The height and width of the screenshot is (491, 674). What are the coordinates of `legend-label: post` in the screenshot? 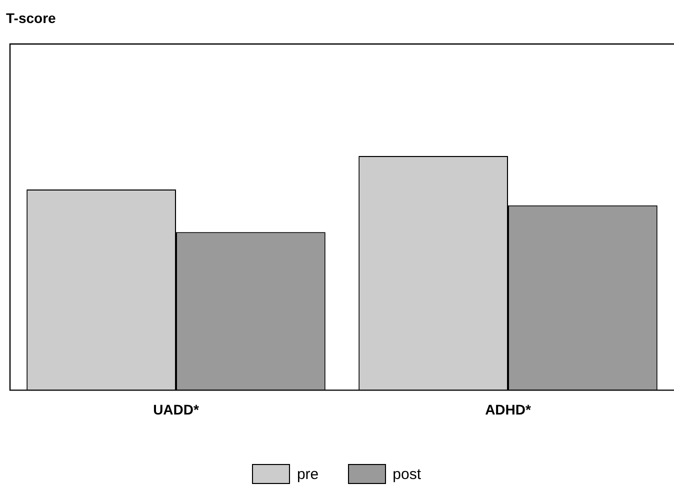 It's located at (407, 474).